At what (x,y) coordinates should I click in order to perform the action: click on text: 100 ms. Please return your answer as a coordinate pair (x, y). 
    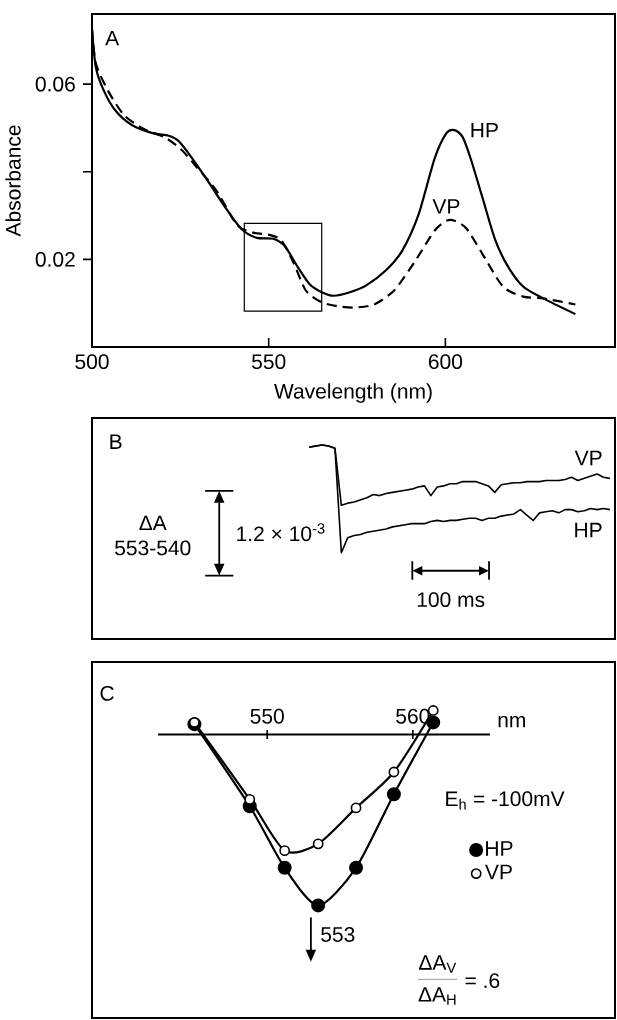
    Looking at the image, I should click on (451, 600).